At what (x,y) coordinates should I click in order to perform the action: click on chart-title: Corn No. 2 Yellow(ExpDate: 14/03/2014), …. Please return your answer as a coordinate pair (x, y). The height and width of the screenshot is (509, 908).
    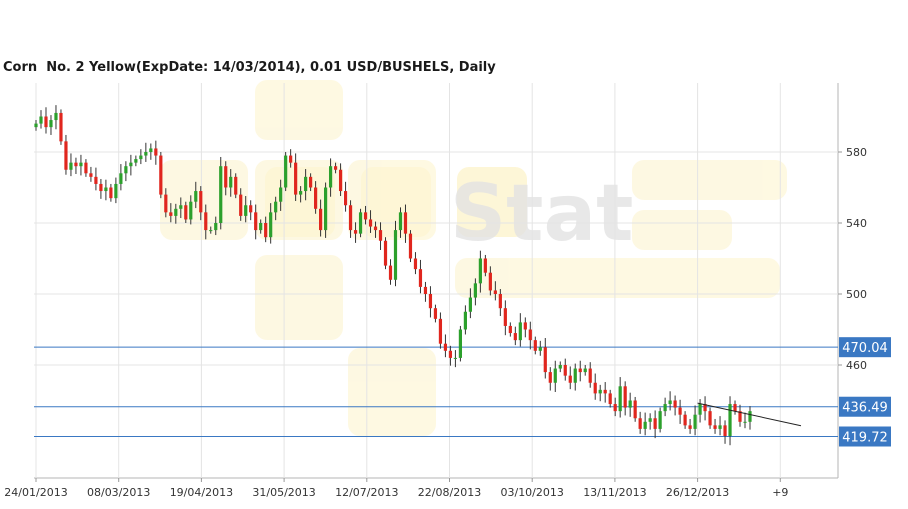
    Looking at the image, I should click on (249, 67).